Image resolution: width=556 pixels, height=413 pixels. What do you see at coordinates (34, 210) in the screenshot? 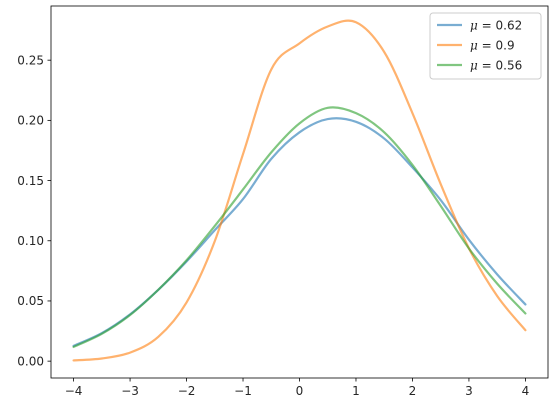
I see `y-axis: 0.00 0.05 0.10 0.15 0.20 0.25` at bounding box center [34, 210].